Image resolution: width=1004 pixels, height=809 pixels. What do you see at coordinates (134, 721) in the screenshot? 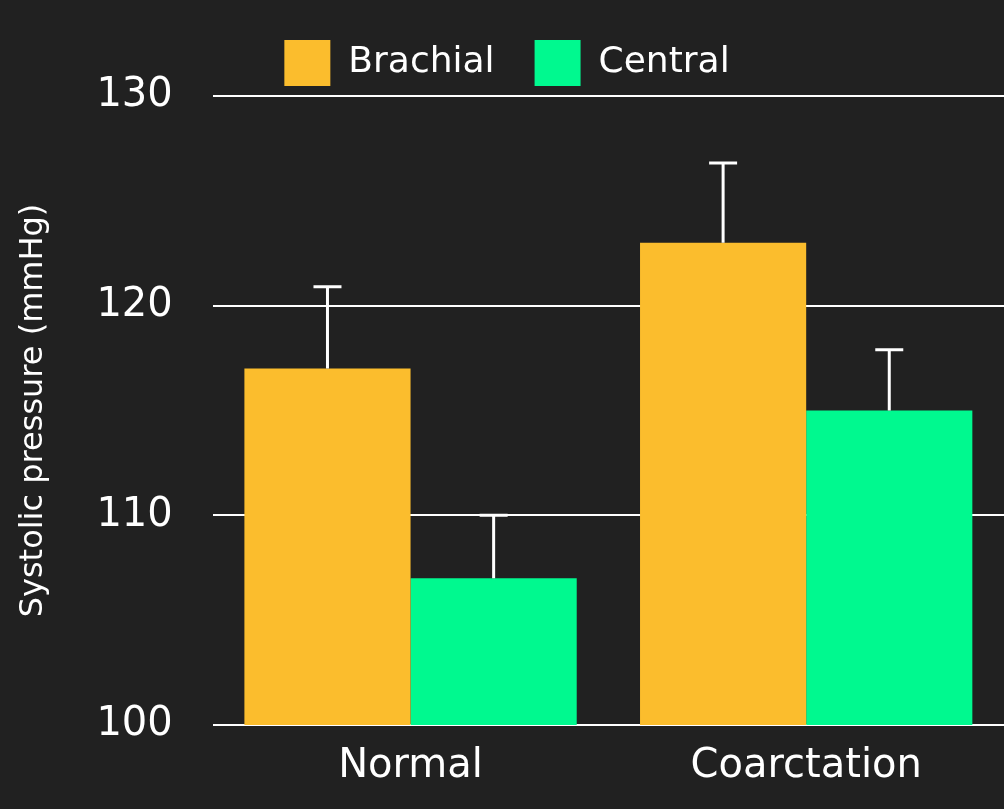
I see `y-tick-label: 100` at bounding box center [134, 721].